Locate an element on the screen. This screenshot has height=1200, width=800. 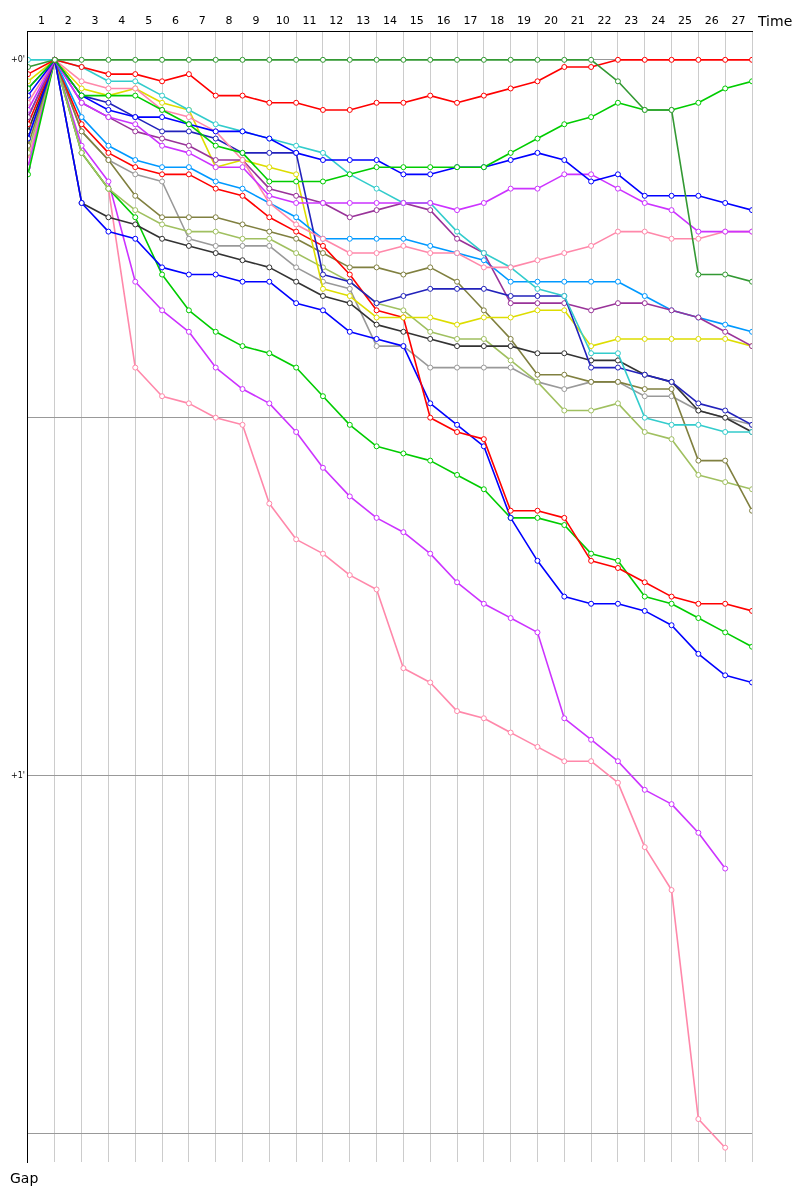
x-tick-label: 11 is located at coordinates (309, 21).